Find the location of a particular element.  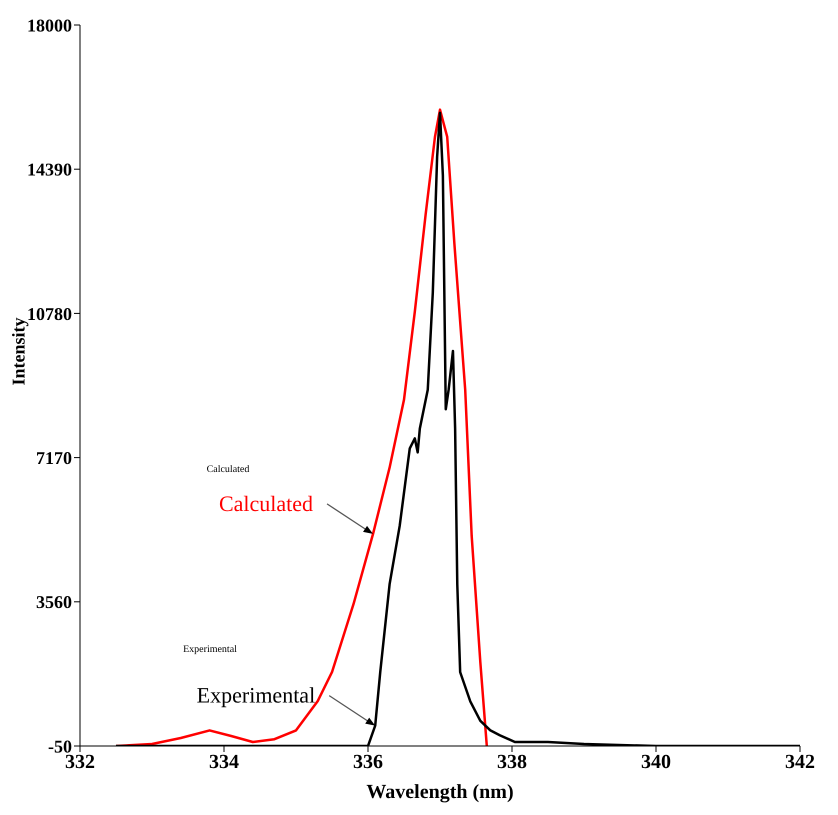

text: Calculated is located at coordinates (266, 503).